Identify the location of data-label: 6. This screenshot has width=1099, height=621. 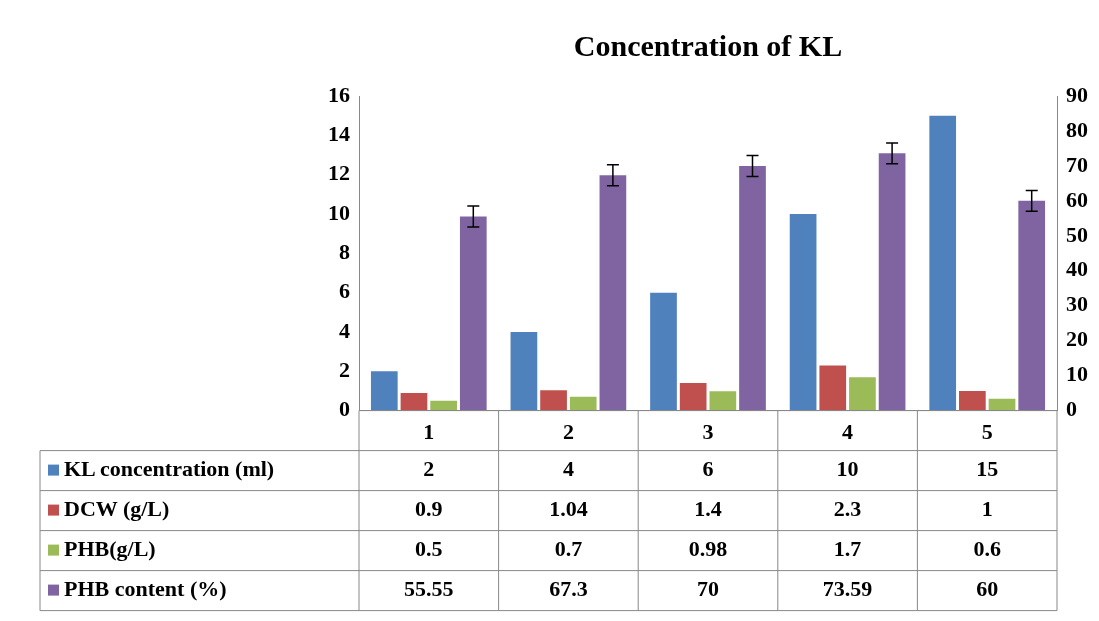
(708, 469).